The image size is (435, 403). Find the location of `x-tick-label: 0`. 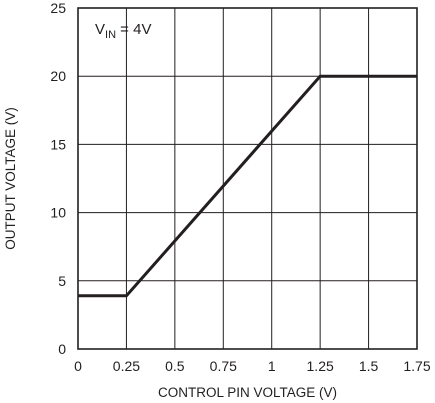

x-tick-label: 0 is located at coordinates (78, 366).